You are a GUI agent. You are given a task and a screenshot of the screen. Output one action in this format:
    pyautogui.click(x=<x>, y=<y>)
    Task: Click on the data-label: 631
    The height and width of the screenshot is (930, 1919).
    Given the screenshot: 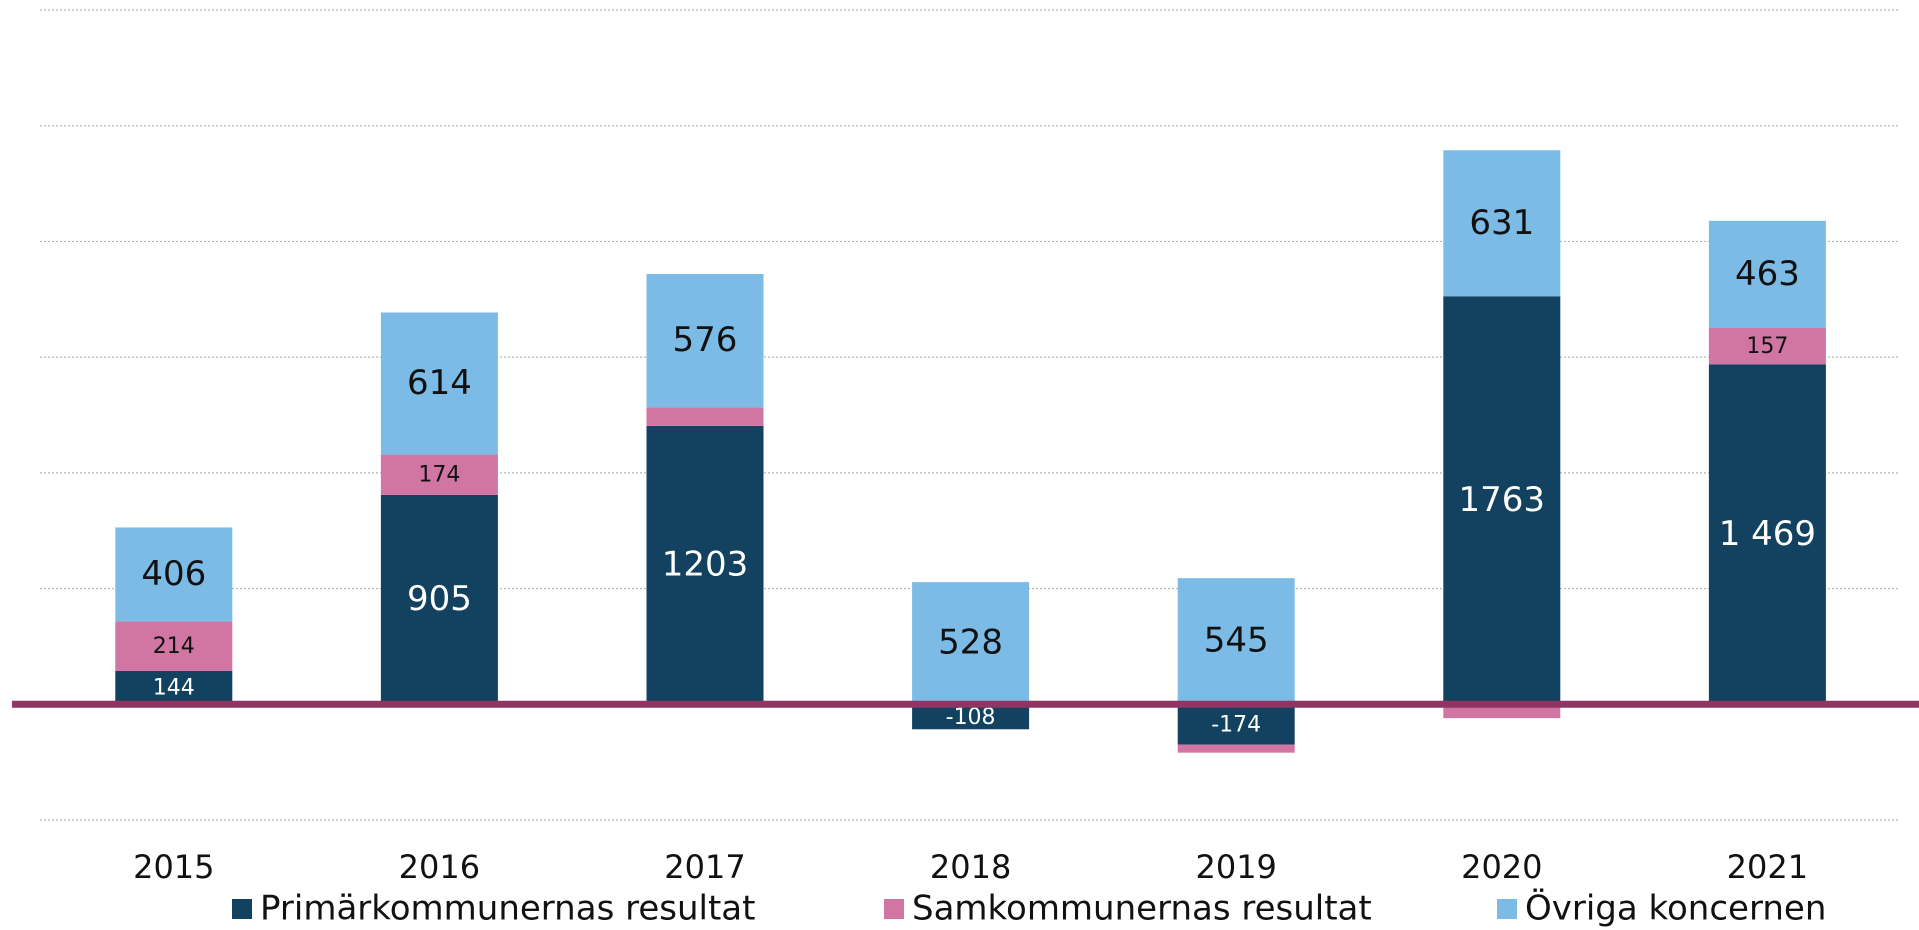 What is the action you would take?
    pyautogui.click(x=1501, y=223)
    